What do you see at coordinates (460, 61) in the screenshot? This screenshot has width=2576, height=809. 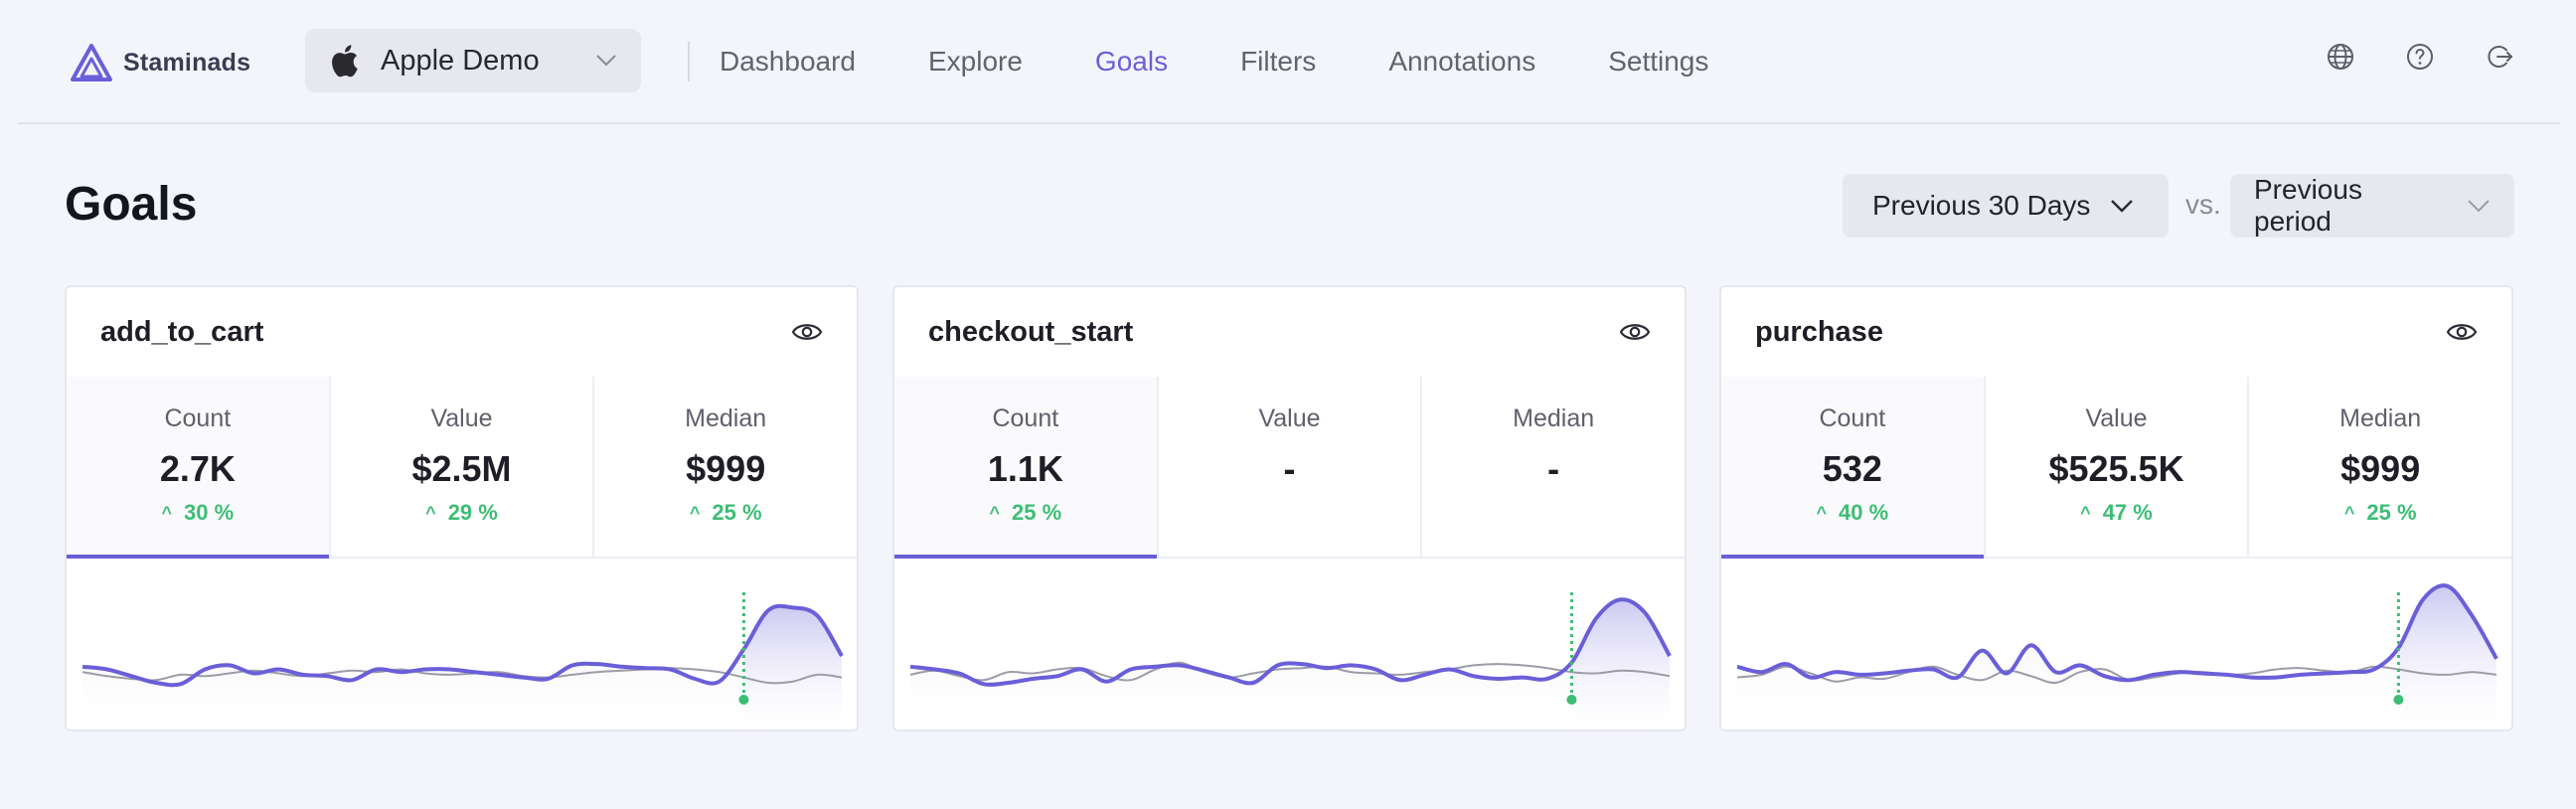 I see `site-name: Apple Demo` at bounding box center [460, 61].